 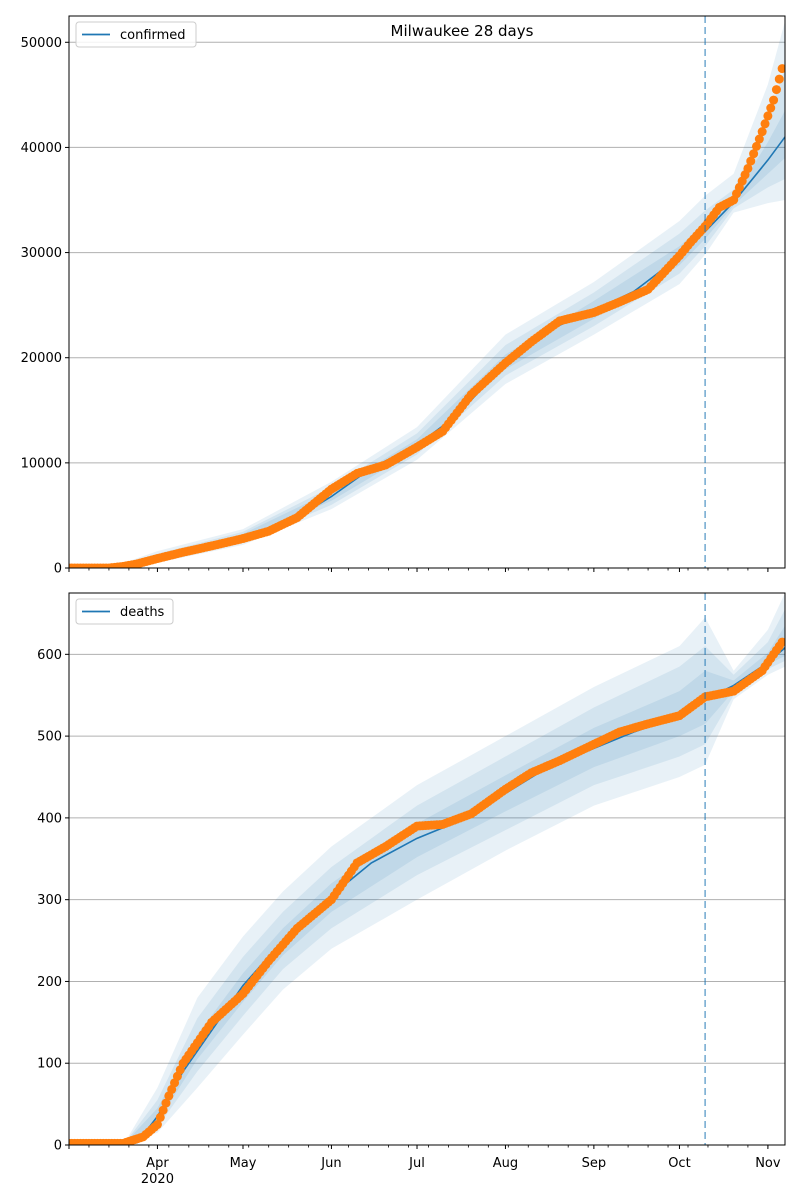 What do you see at coordinates (157, 1163) in the screenshot?
I see `x-tick-label: Apr` at bounding box center [157, 1163].